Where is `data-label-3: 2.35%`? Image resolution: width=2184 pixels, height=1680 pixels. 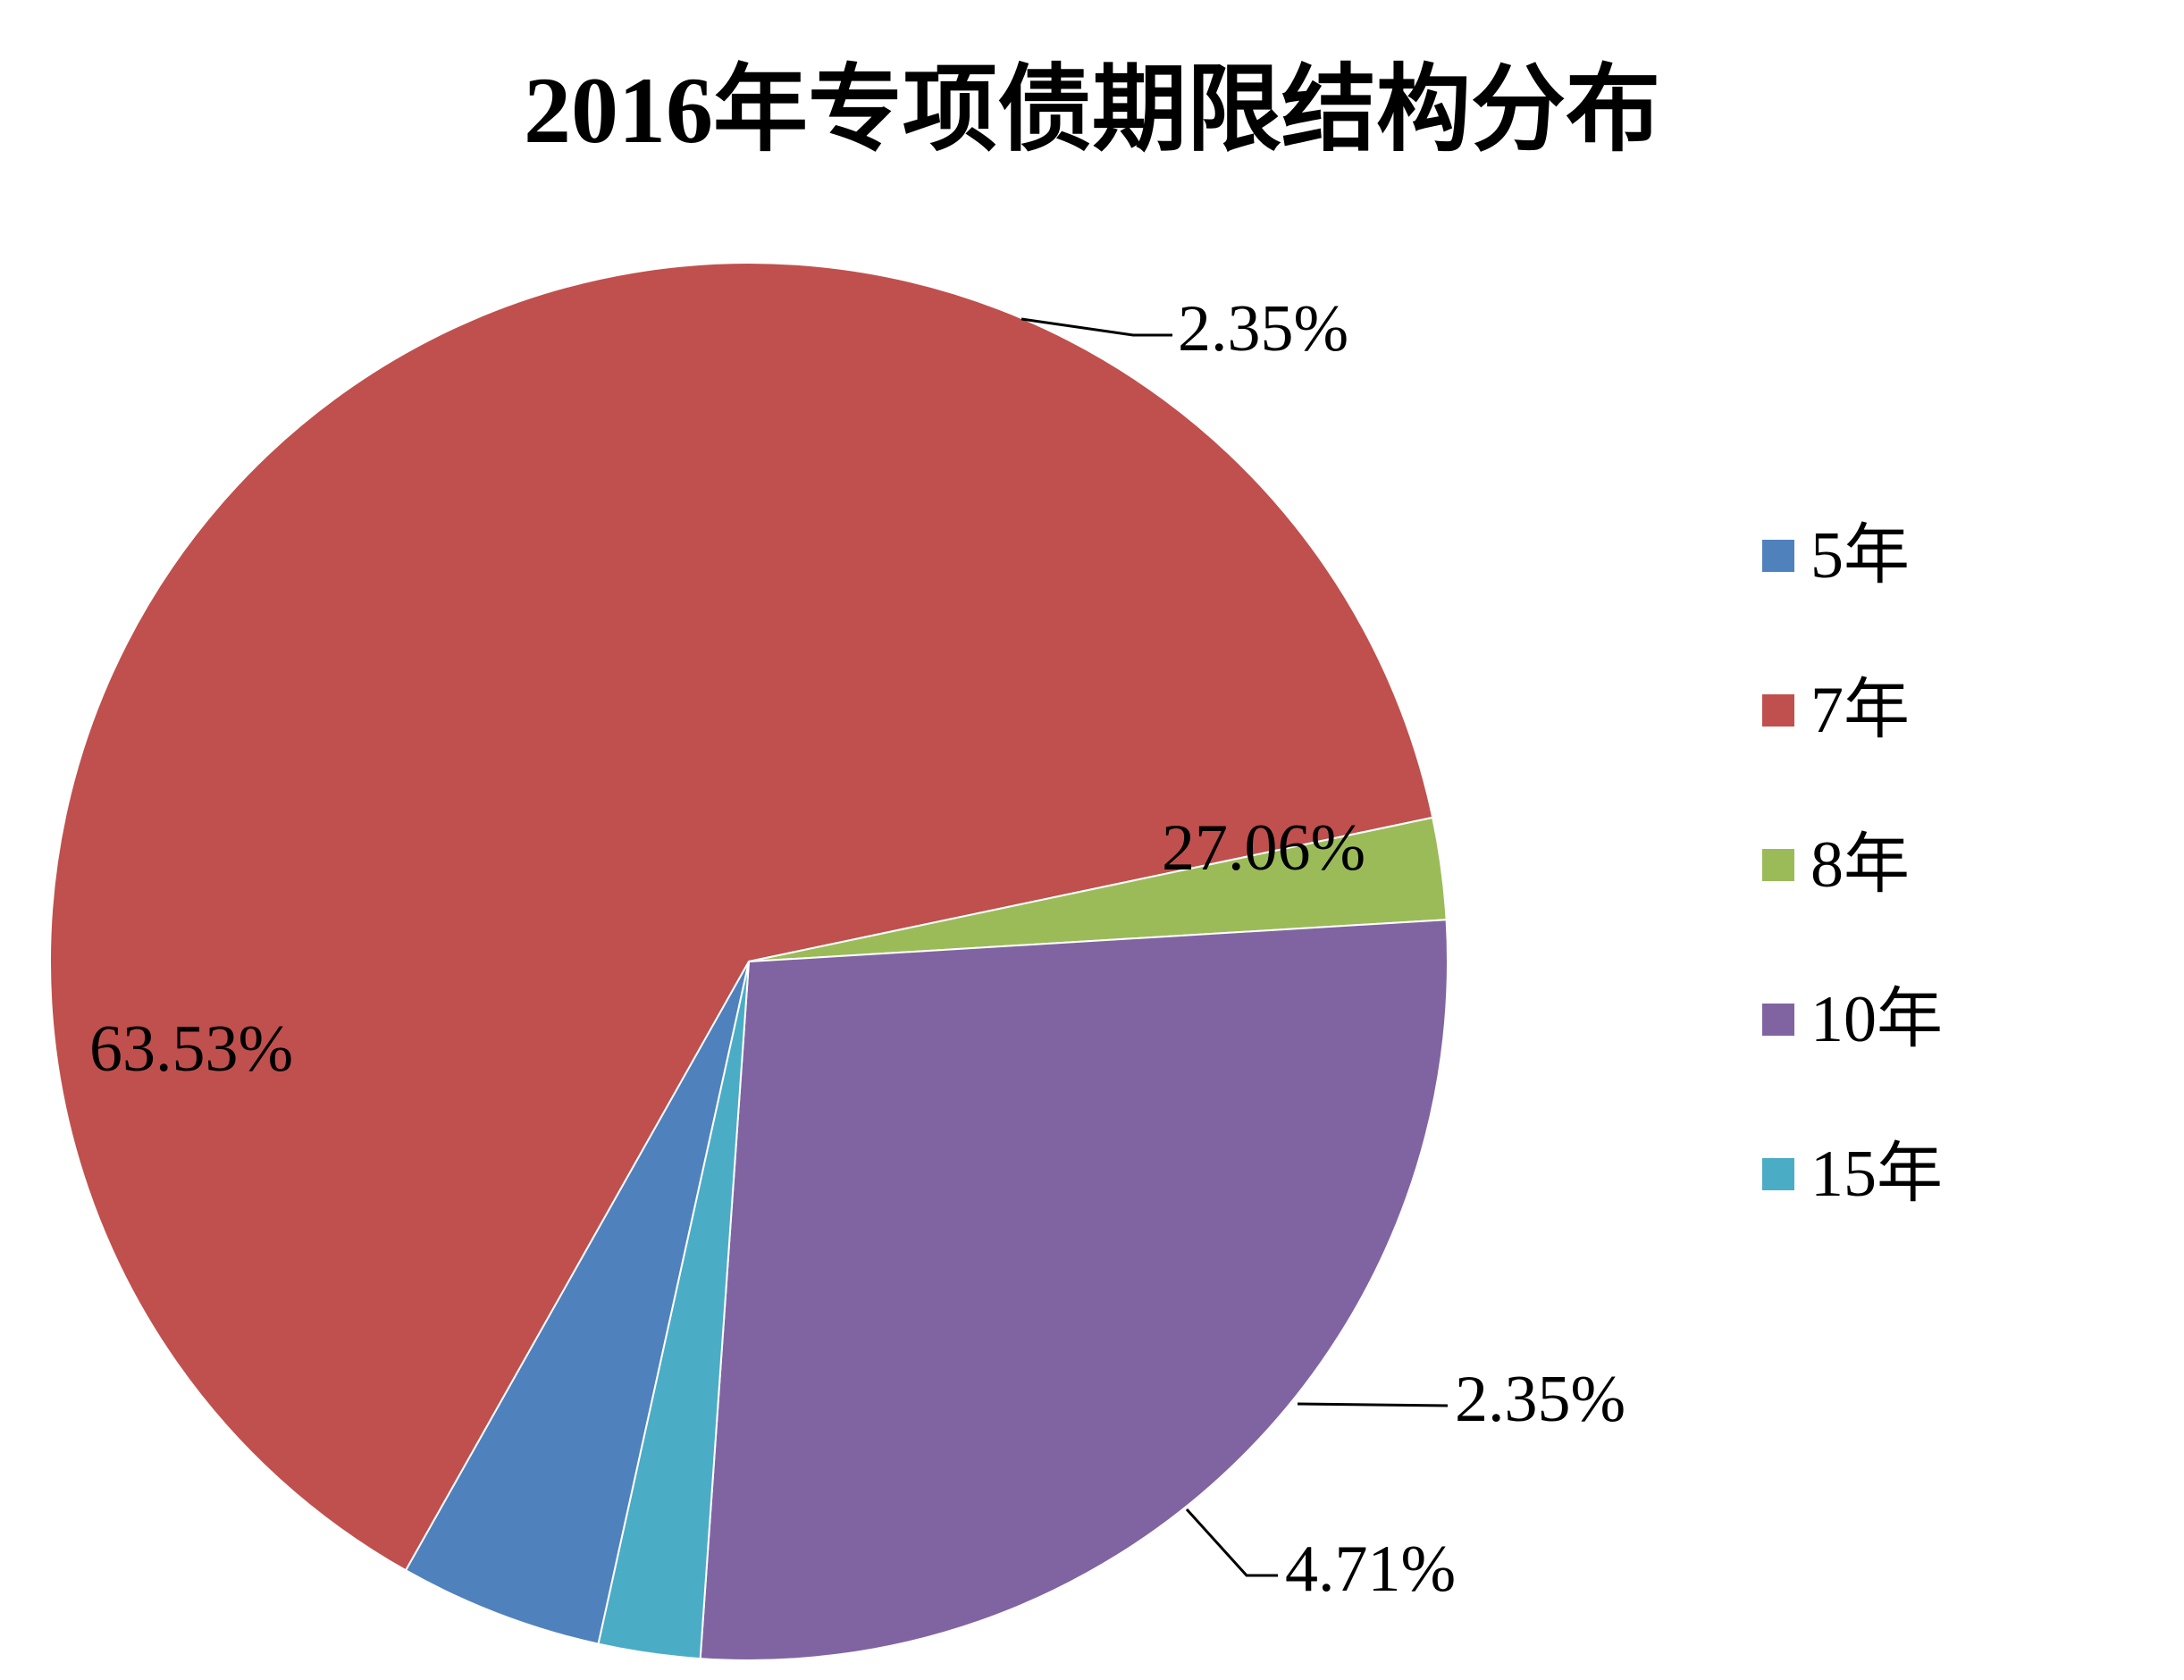
data-label-3: 2.35% is located at coordinates (1263, 328).